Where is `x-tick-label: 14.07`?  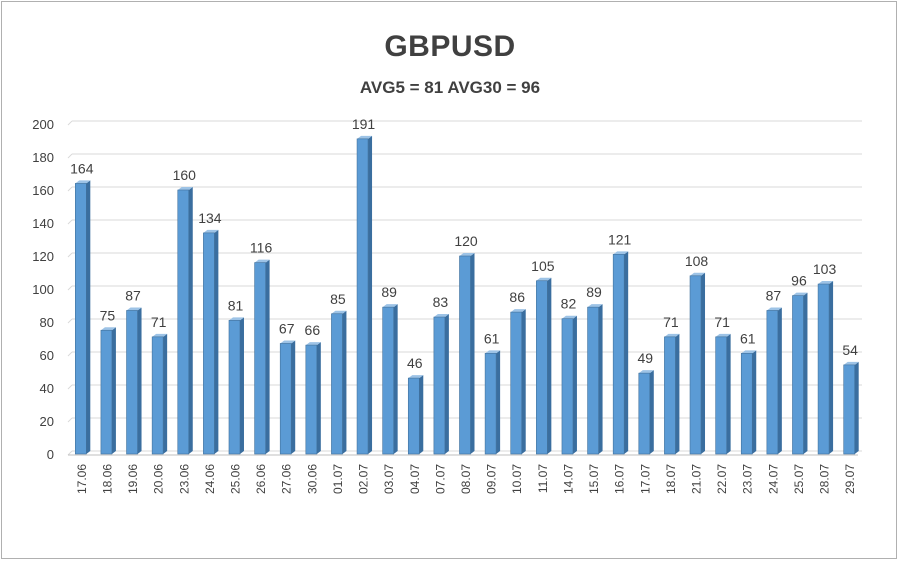 x-tick-label: 14.07 is located at coordinates (568, 479).